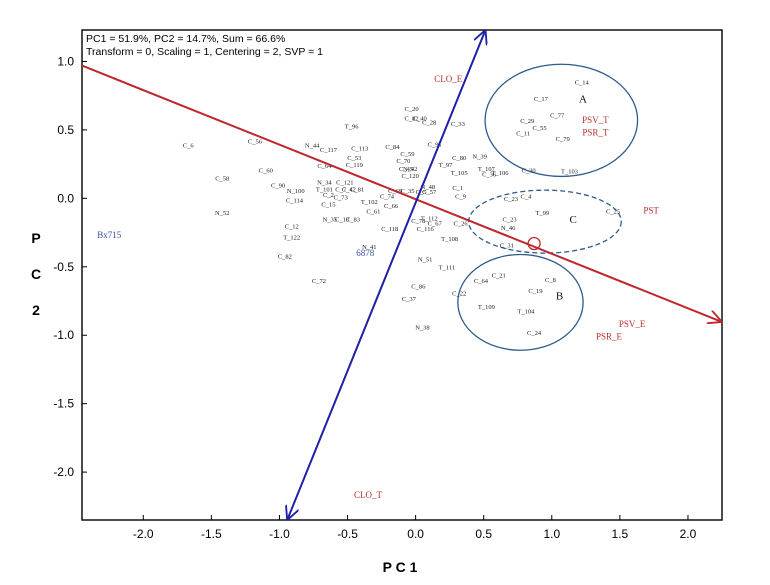 Image resolution: width=770 pixels, height=585 pixels. What do you see at coordinates (459, 158) in the screenshot?
I see `genotype-point: C_80` at bounding box center [459, 158].